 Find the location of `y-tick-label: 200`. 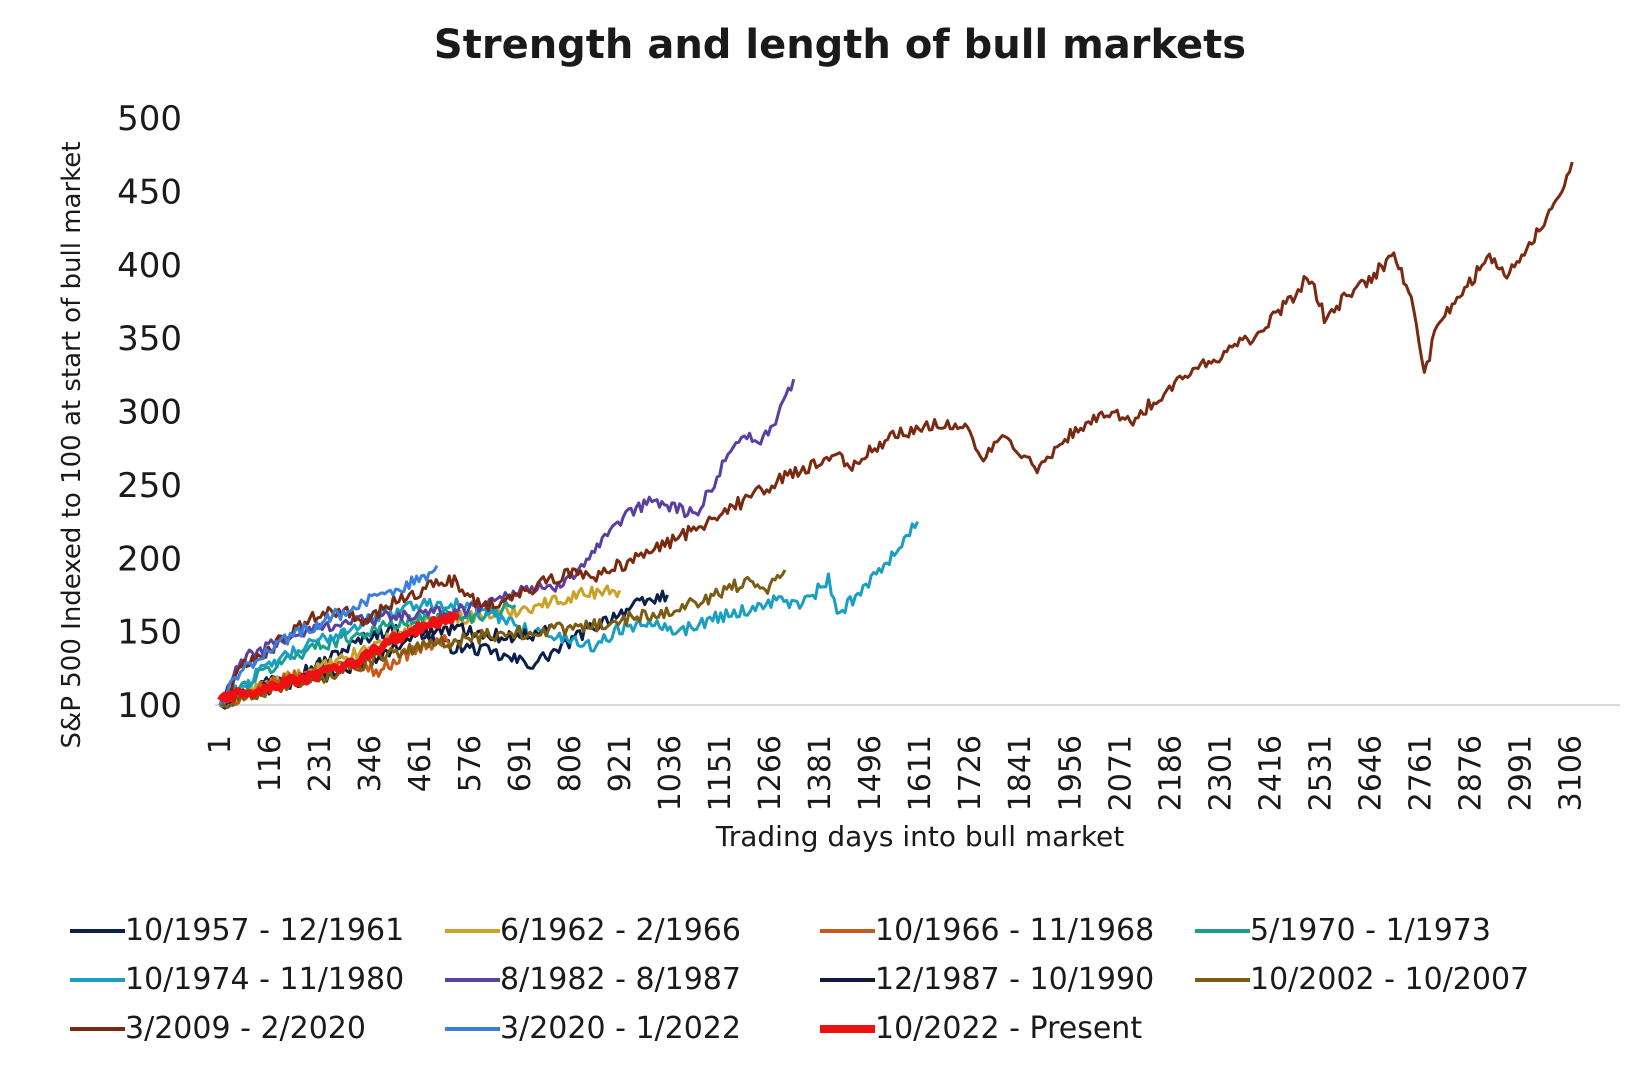

y-tick-label: 200 is located at coordinates (149, 559).